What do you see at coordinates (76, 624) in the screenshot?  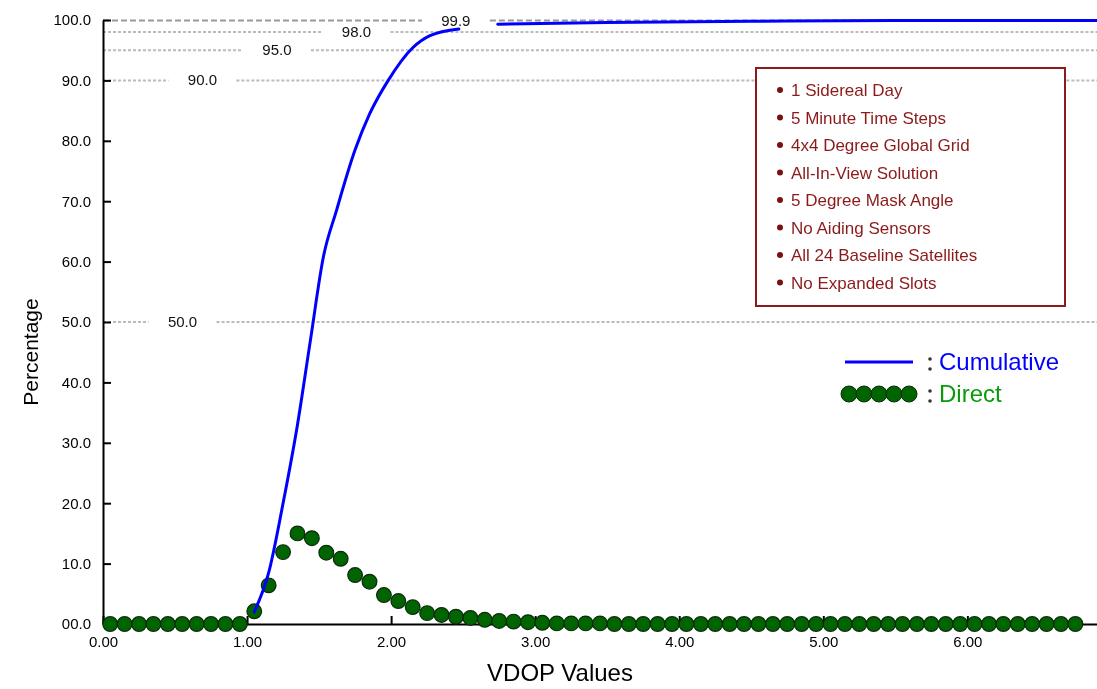 I see `y-tick-label: 00.0` at bounding box center [76, 624].